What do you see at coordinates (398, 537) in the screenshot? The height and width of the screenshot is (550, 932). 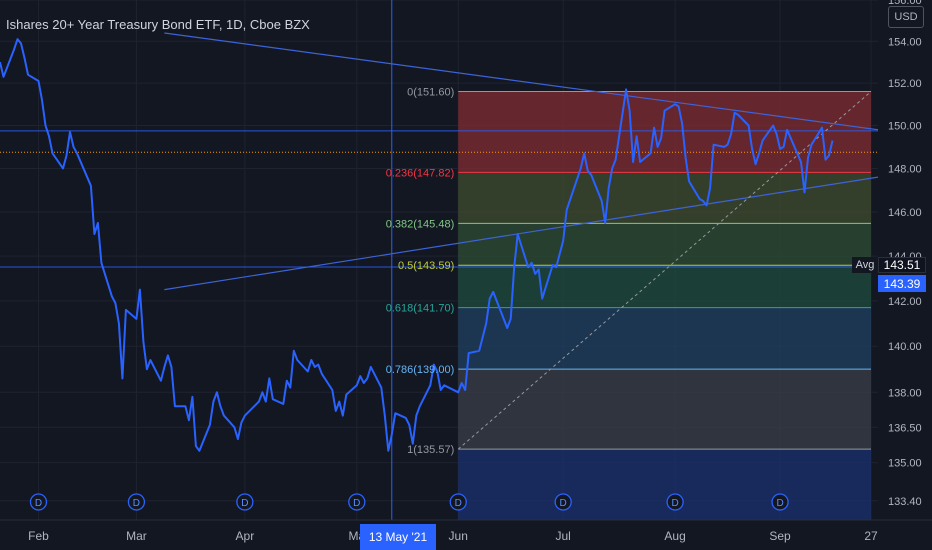 I see `crosshair-date-label: 13 May '21` at bounding box center [398, 537].